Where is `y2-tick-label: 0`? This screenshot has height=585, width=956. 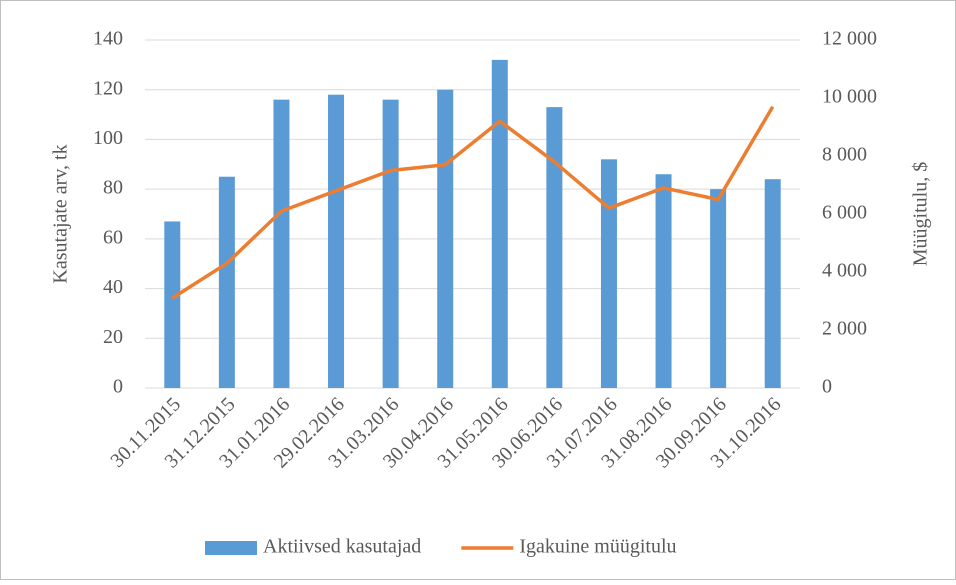 y2-tick-label: 0 is located at coordinates (827, 387).